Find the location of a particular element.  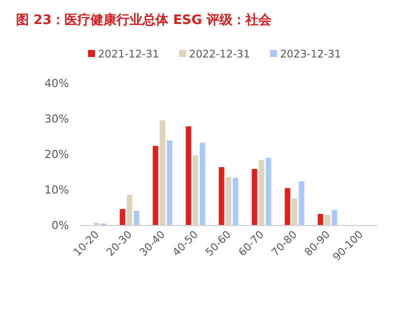

chart-title: 图 23：医疗健康行业总体 ESG 评级：社会 is located at coordinates (144, 20).